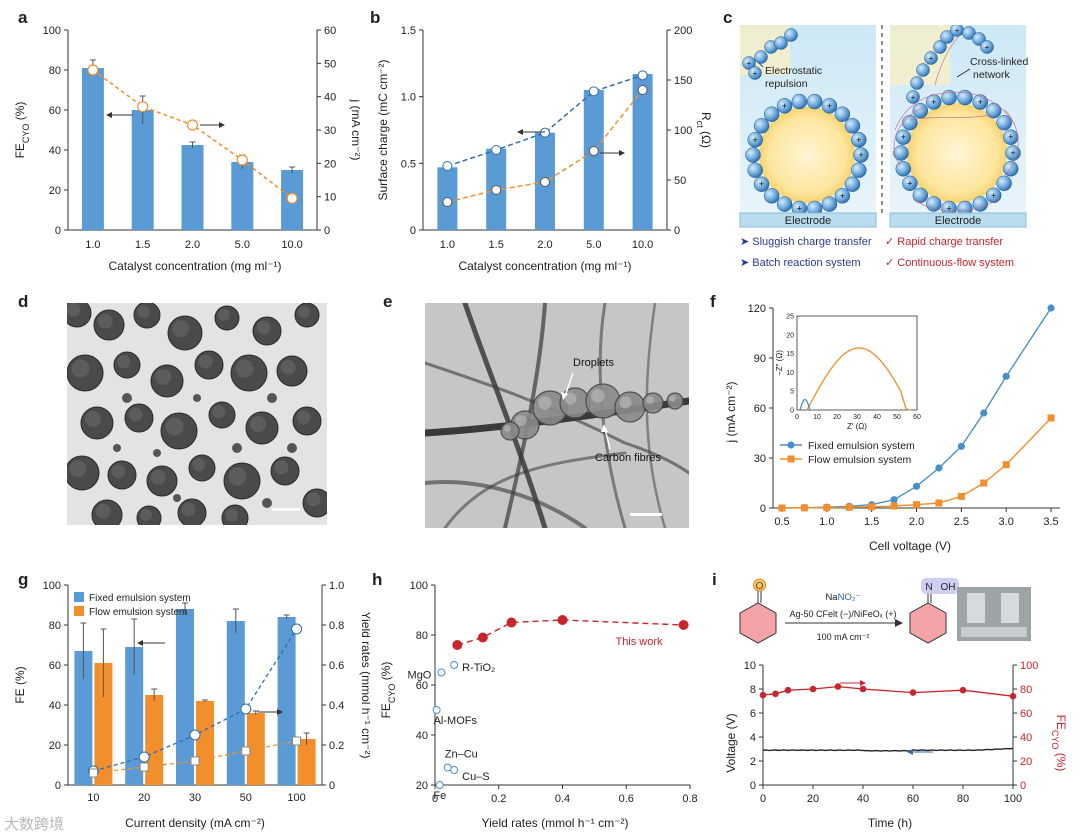 Image resolution: width=1080 pixels, height=836 pixels. Describe the element at coordinates (447, 245) in the screenshot. I see `b-x-tick-label: 1.0` at that location.